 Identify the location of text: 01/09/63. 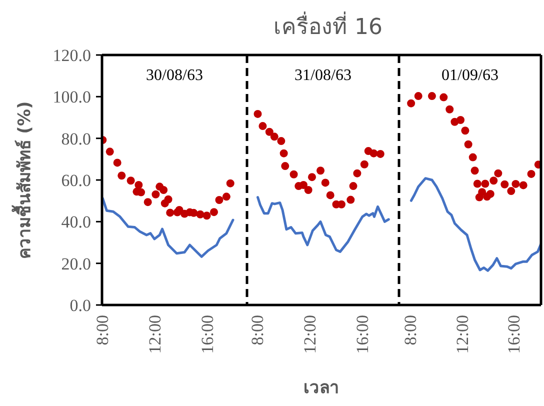
(470, 75).